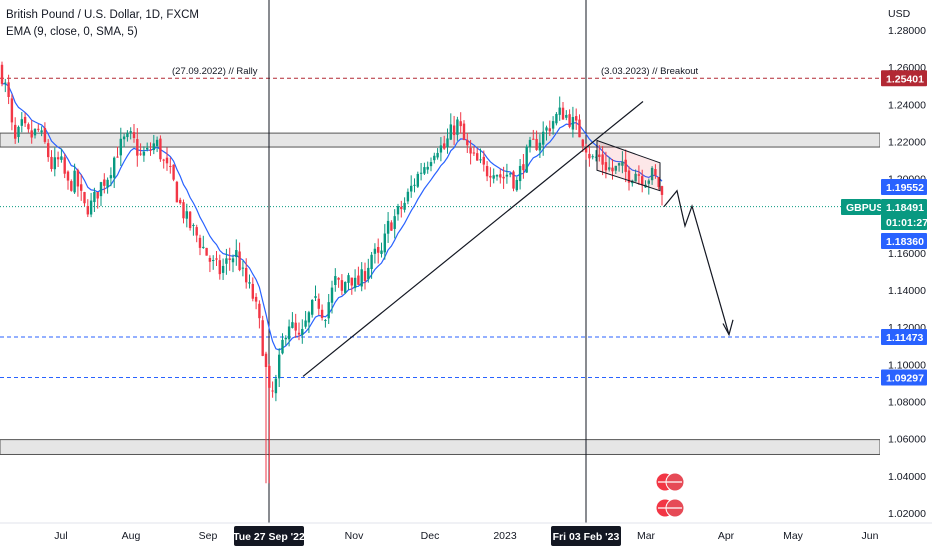 This screenshot has width=932, height=550. Describe the element at coordinates (907, 514) in the screenshot. I see `price-tick-label: 1.02000` at that location.